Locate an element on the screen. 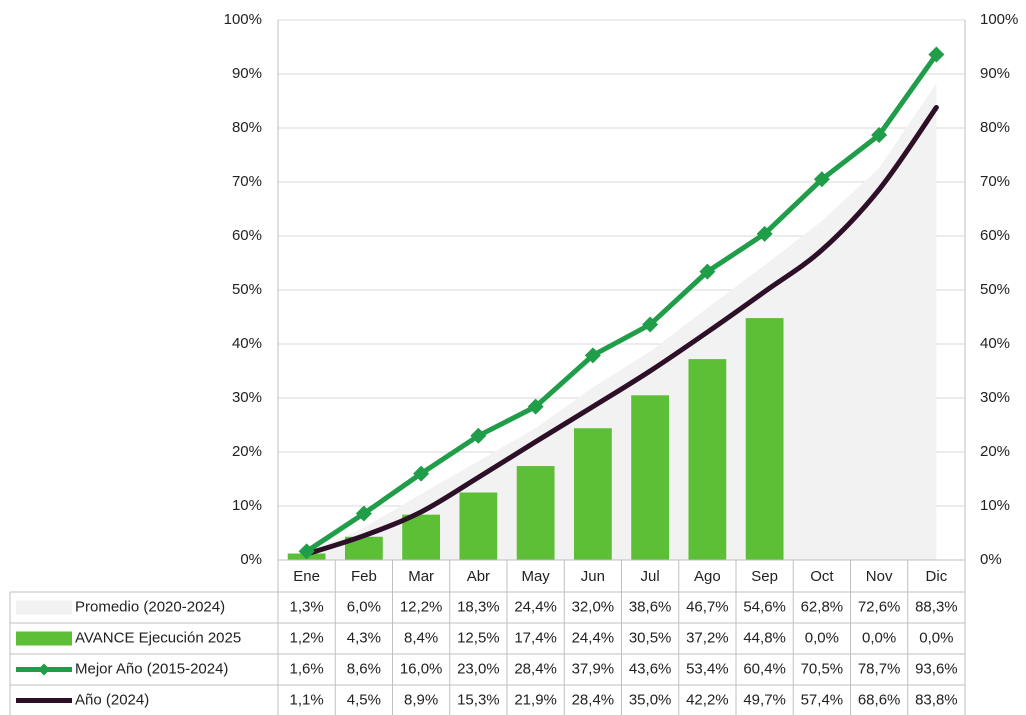 This screenshot has width=1026, height=715. table-cell: 68,6% is located at coordinates (879, 699).